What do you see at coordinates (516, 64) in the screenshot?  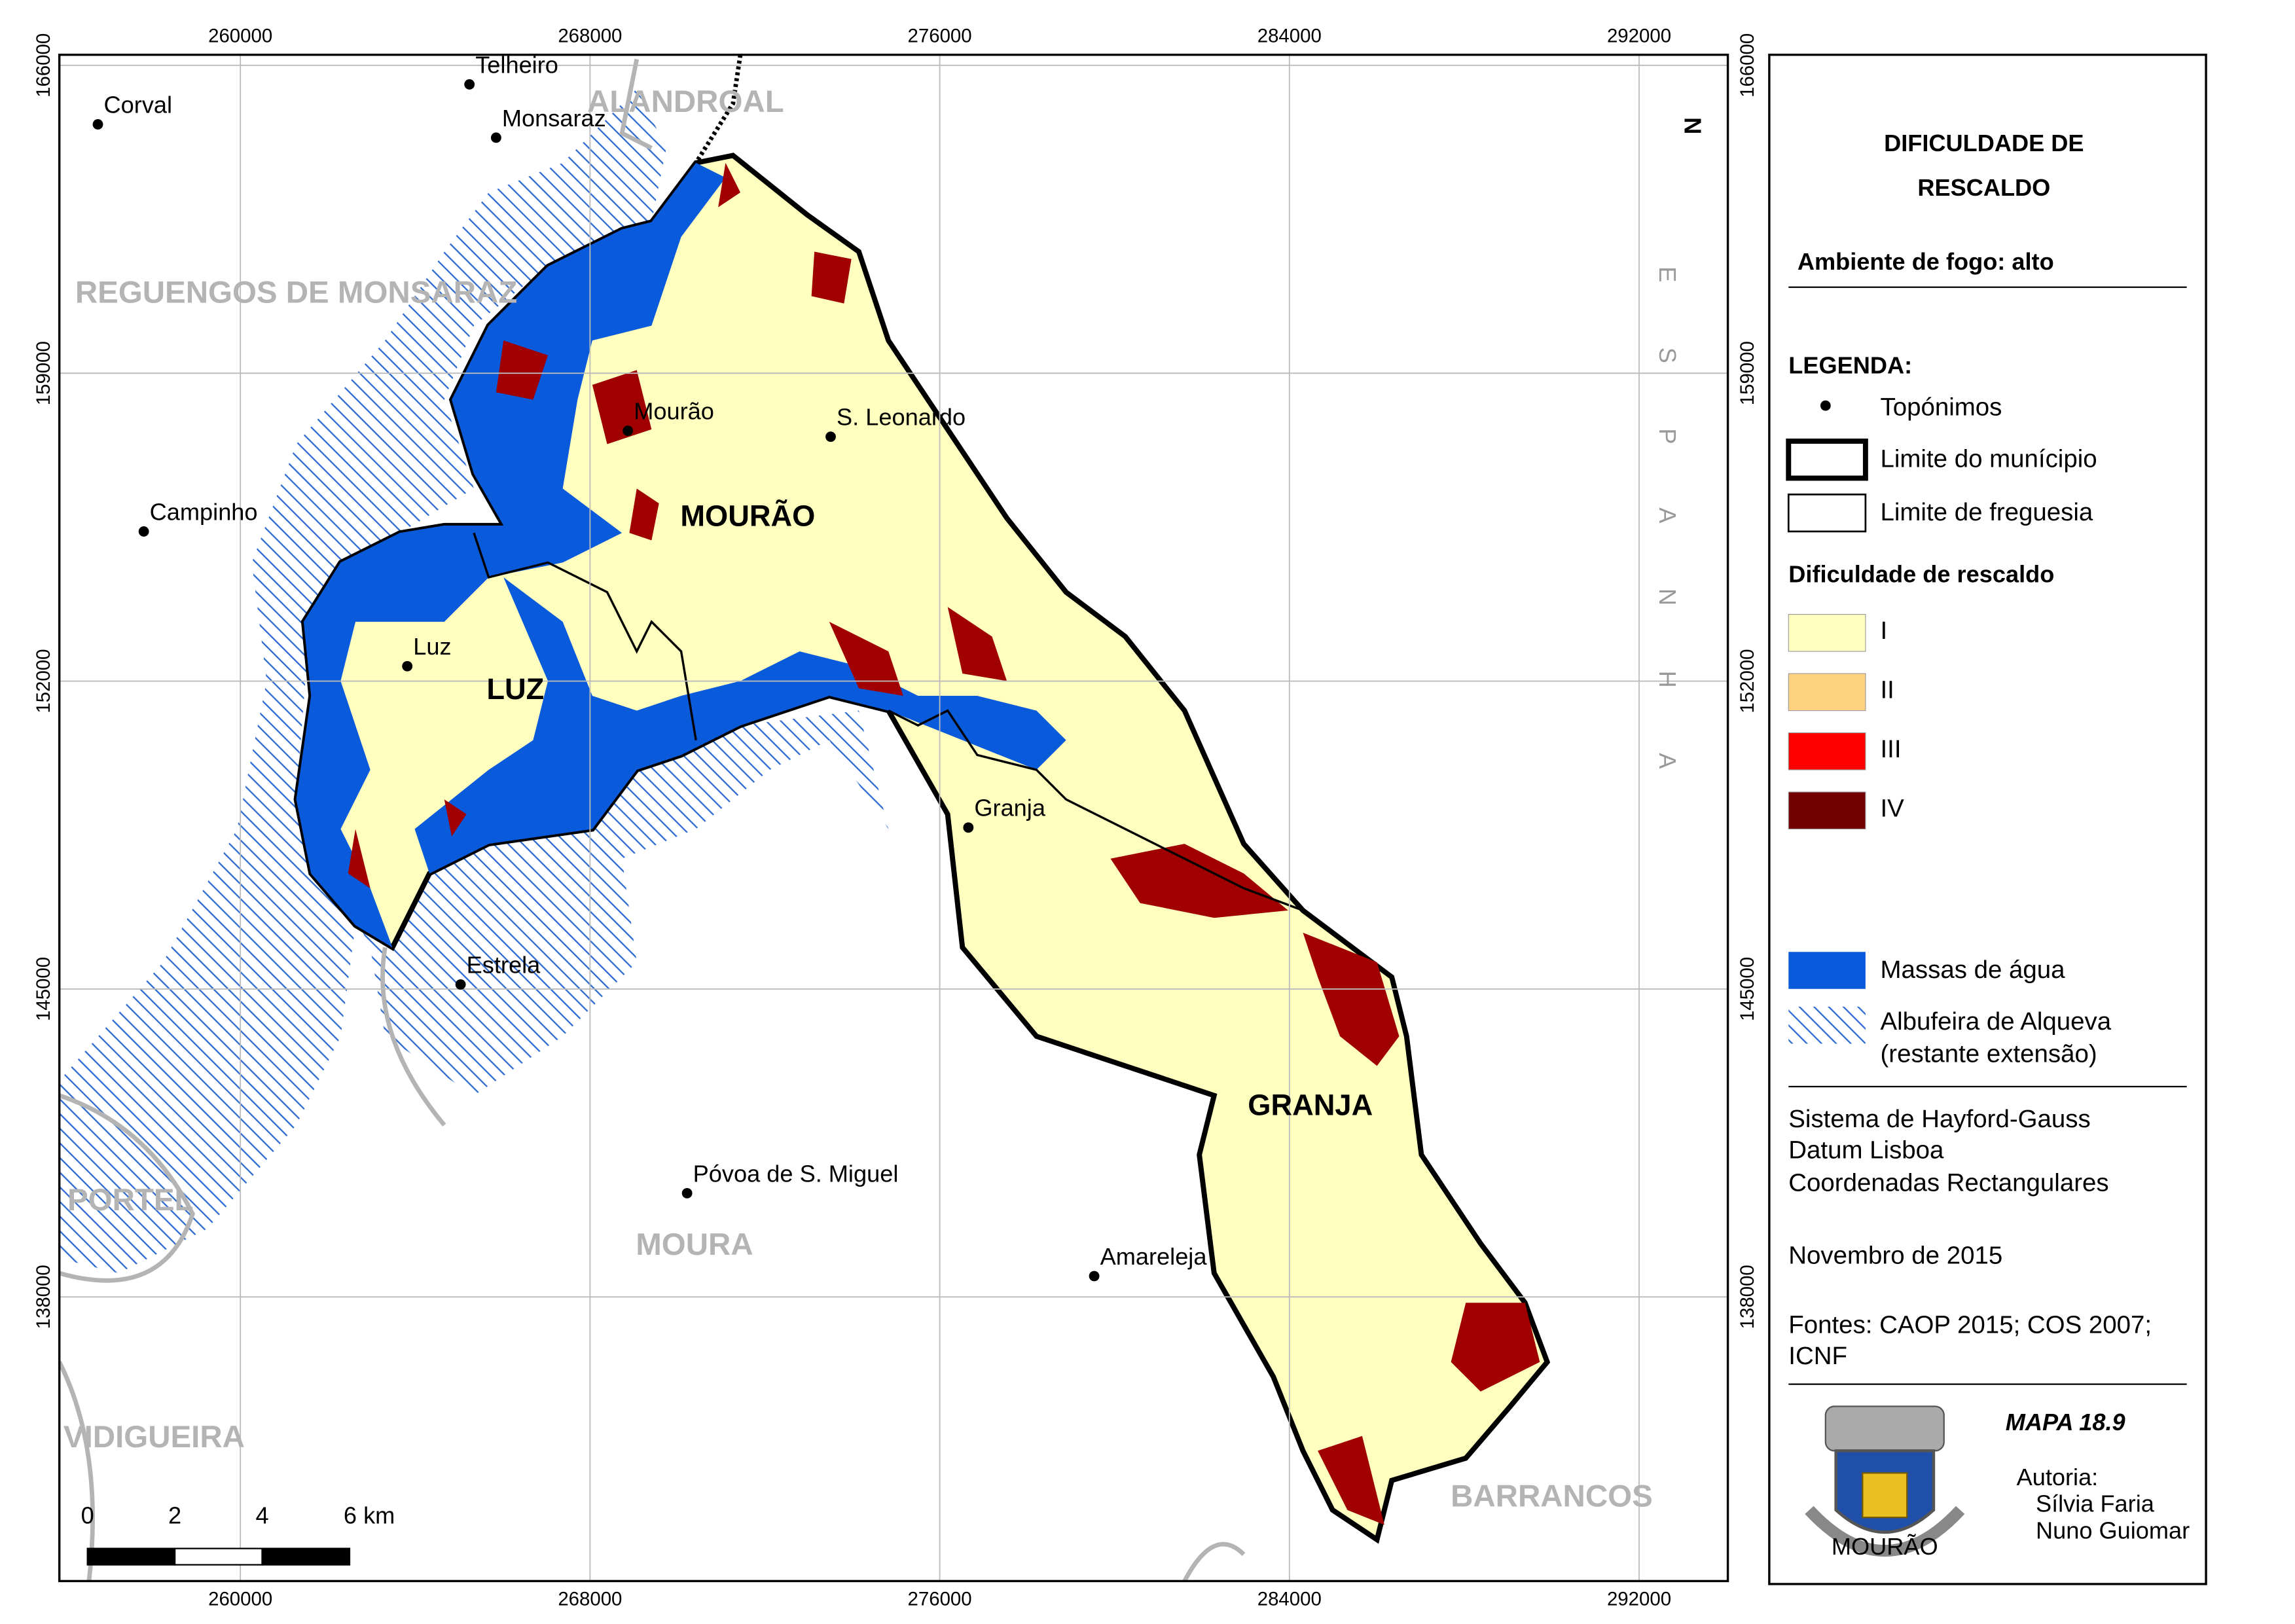 I see `place-label: Telheiro` at bounding box center [516, 64].